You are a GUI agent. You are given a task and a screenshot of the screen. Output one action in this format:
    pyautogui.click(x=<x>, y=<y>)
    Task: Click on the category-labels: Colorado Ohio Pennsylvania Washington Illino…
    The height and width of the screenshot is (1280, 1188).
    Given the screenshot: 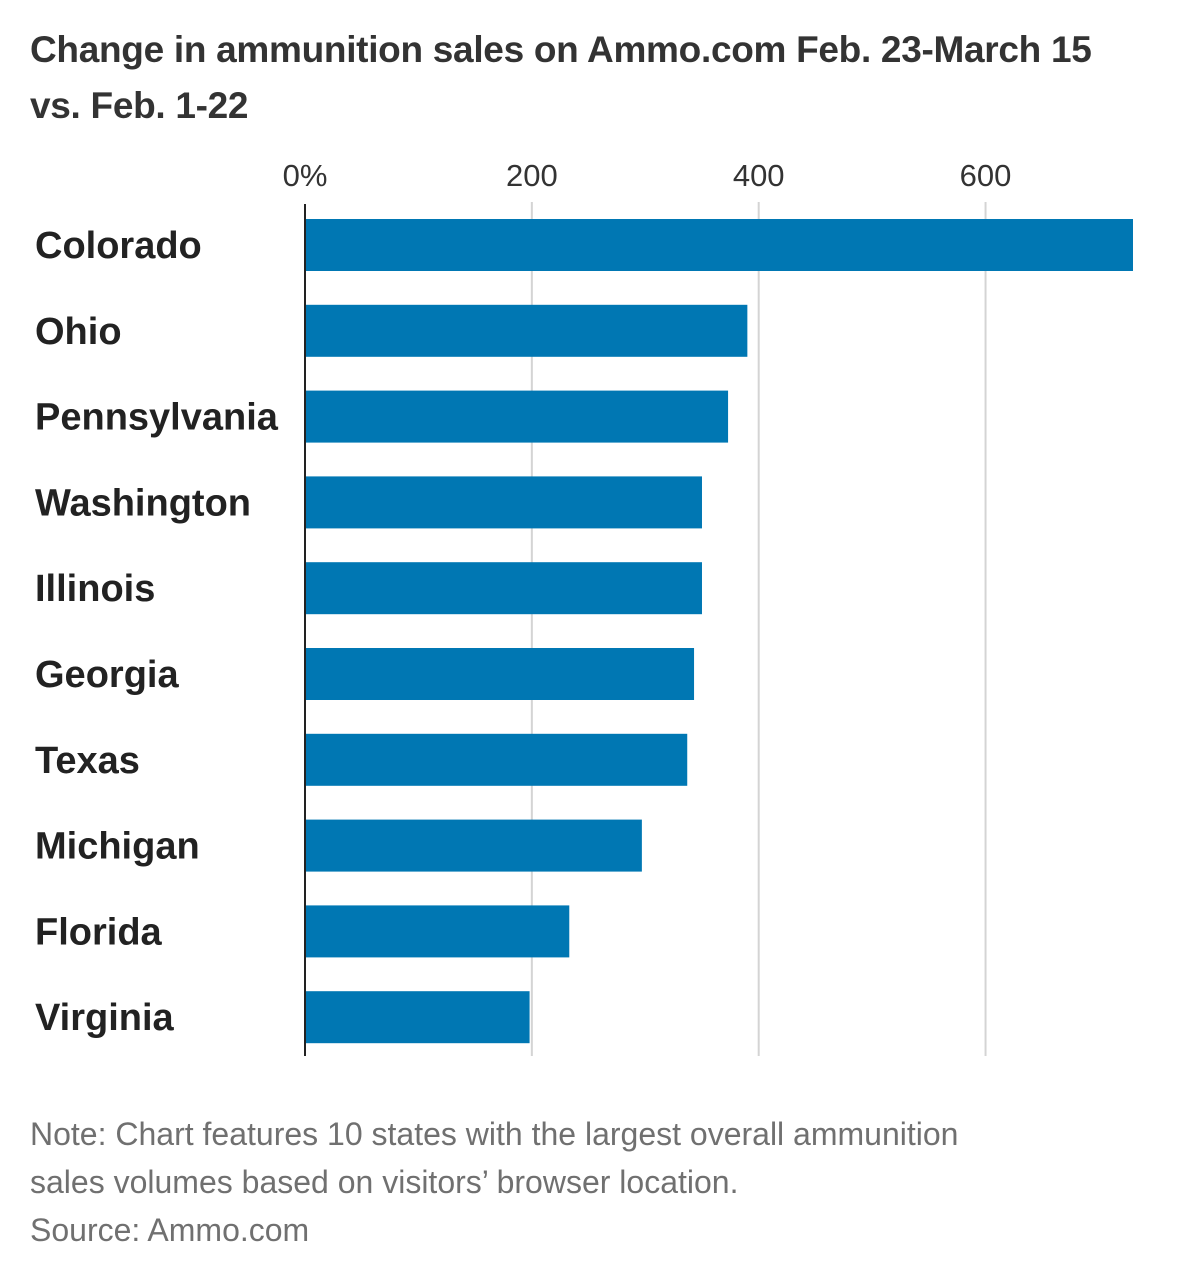 What is the action you would take?
    pyautogui.click(x=157, y=632)
    